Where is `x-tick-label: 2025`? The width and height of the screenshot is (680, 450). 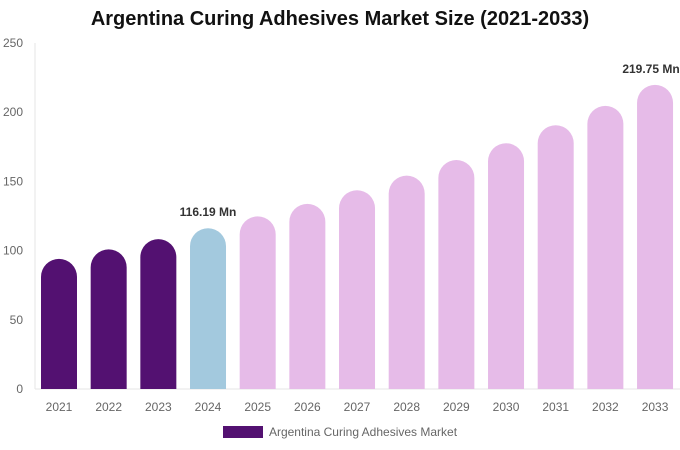
x-tick-label: 2025 is located at coordinates (257, 407).